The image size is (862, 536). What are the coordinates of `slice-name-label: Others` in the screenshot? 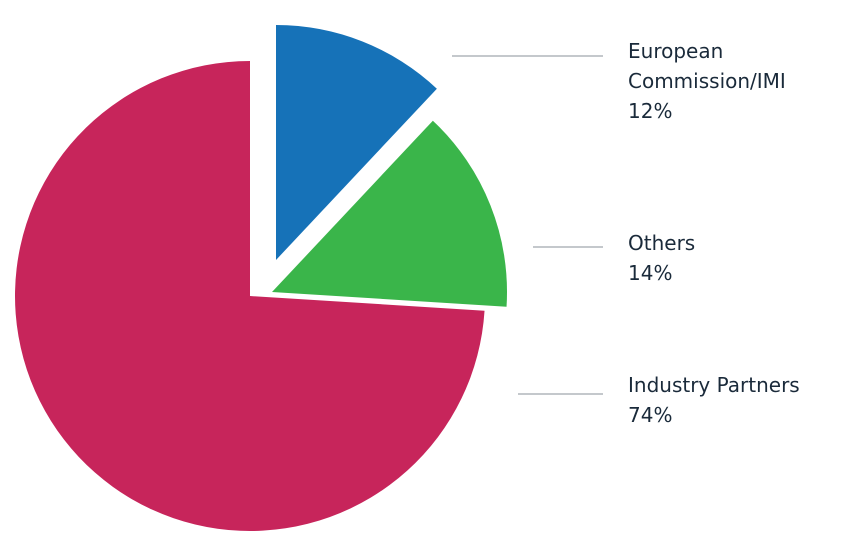 It's located at (661, 243).